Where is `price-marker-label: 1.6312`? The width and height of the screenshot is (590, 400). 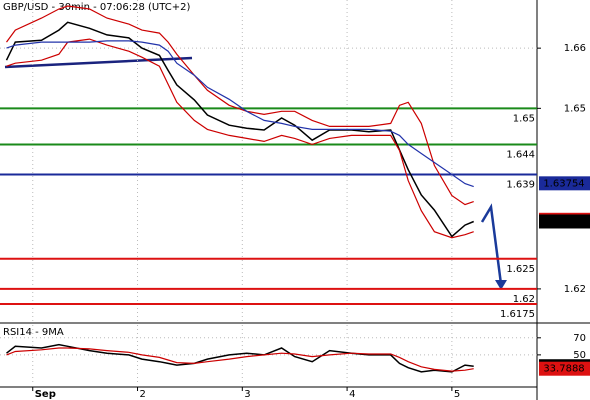
price-marker-label: 1.6312 is located at coordinates (564, 221).